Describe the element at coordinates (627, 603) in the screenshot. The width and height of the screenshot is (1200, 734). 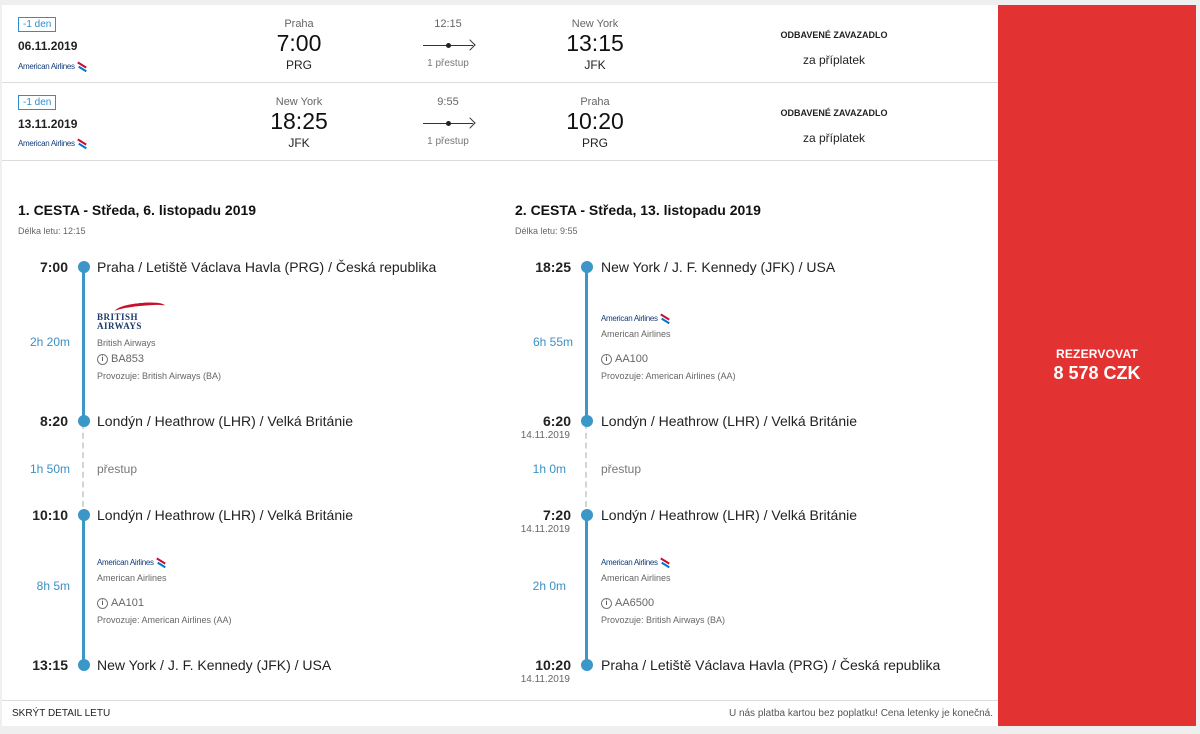
I see `flight-number: i AA6500` at that location.